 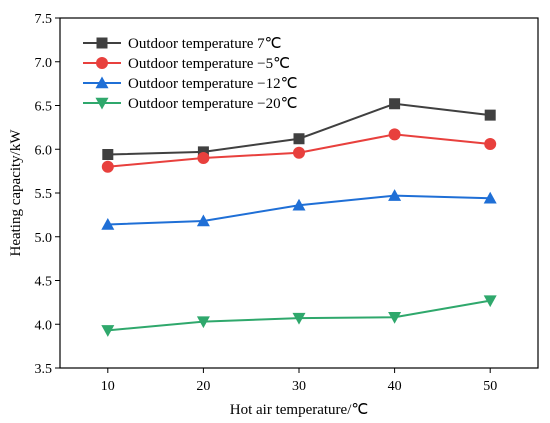 What do you see at coordinates (395, 386) in the screenshot?
I see `x-tick-label: 40` at bounding box center [395, 386].